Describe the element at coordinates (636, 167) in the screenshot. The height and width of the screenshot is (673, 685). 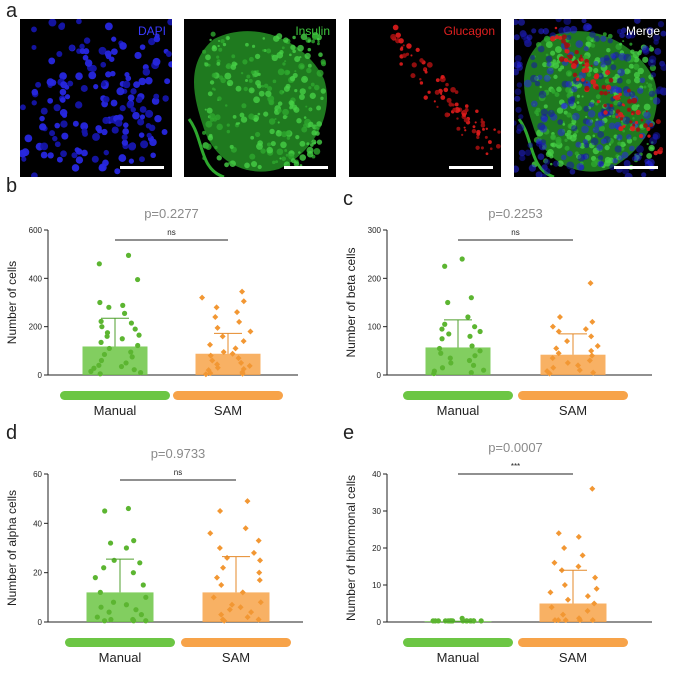
I see `scale-bar` at that location.